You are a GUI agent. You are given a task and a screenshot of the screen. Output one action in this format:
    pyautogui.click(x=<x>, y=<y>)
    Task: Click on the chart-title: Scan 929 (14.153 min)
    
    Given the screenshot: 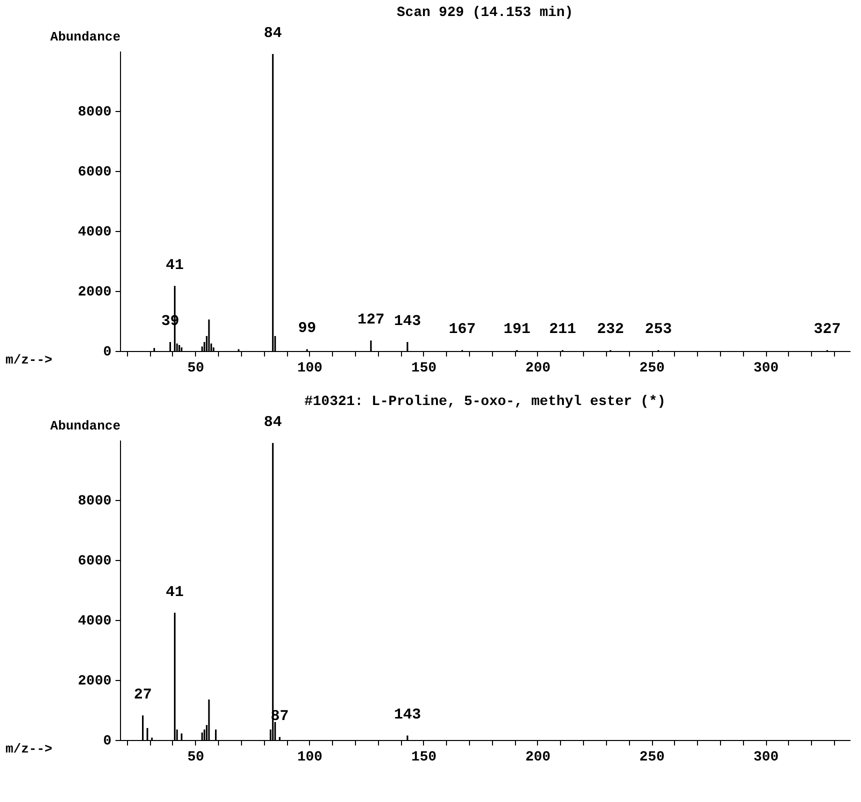 What is the action you would take?
    pyautogui.click(x=485, y=13)
    